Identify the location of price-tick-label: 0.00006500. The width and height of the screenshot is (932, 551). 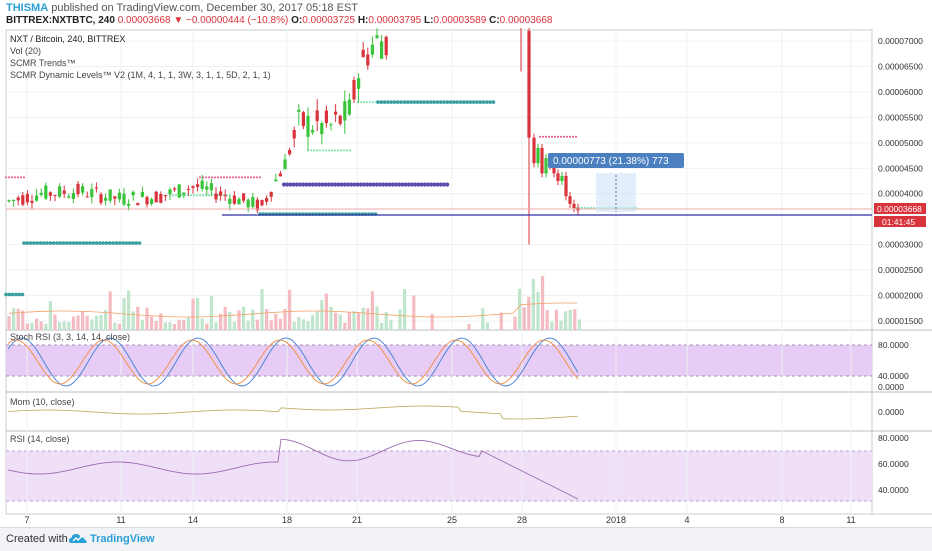
(900, 66).